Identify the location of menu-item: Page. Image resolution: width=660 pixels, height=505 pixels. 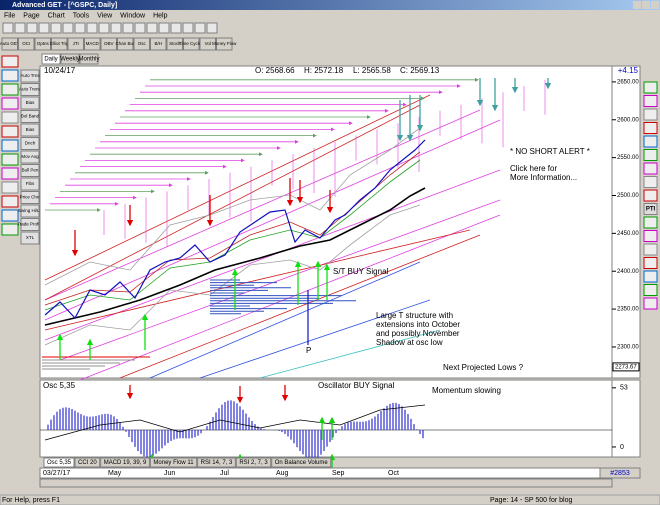
(31, 15).